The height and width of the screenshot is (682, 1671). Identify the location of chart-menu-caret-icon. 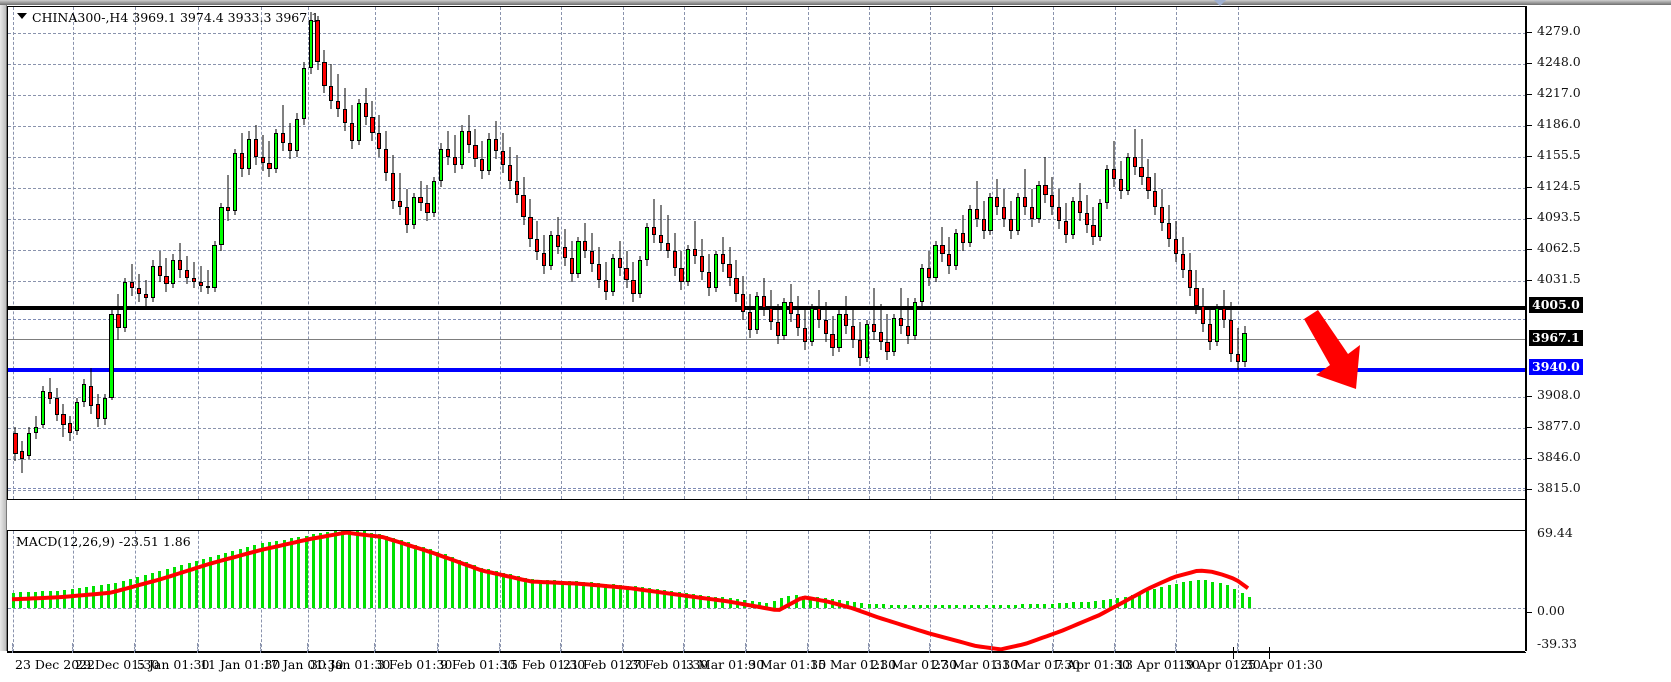
(22, 16).